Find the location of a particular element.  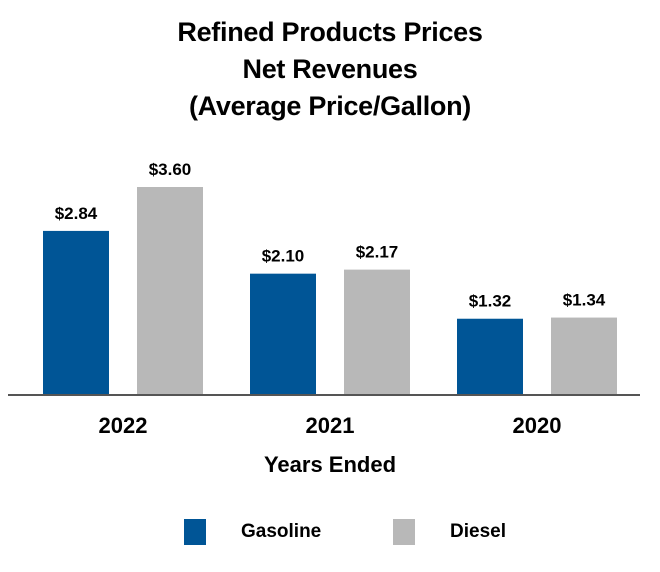

data-label-diesel-2020: $1.34 is located at coordinates (584, 300).